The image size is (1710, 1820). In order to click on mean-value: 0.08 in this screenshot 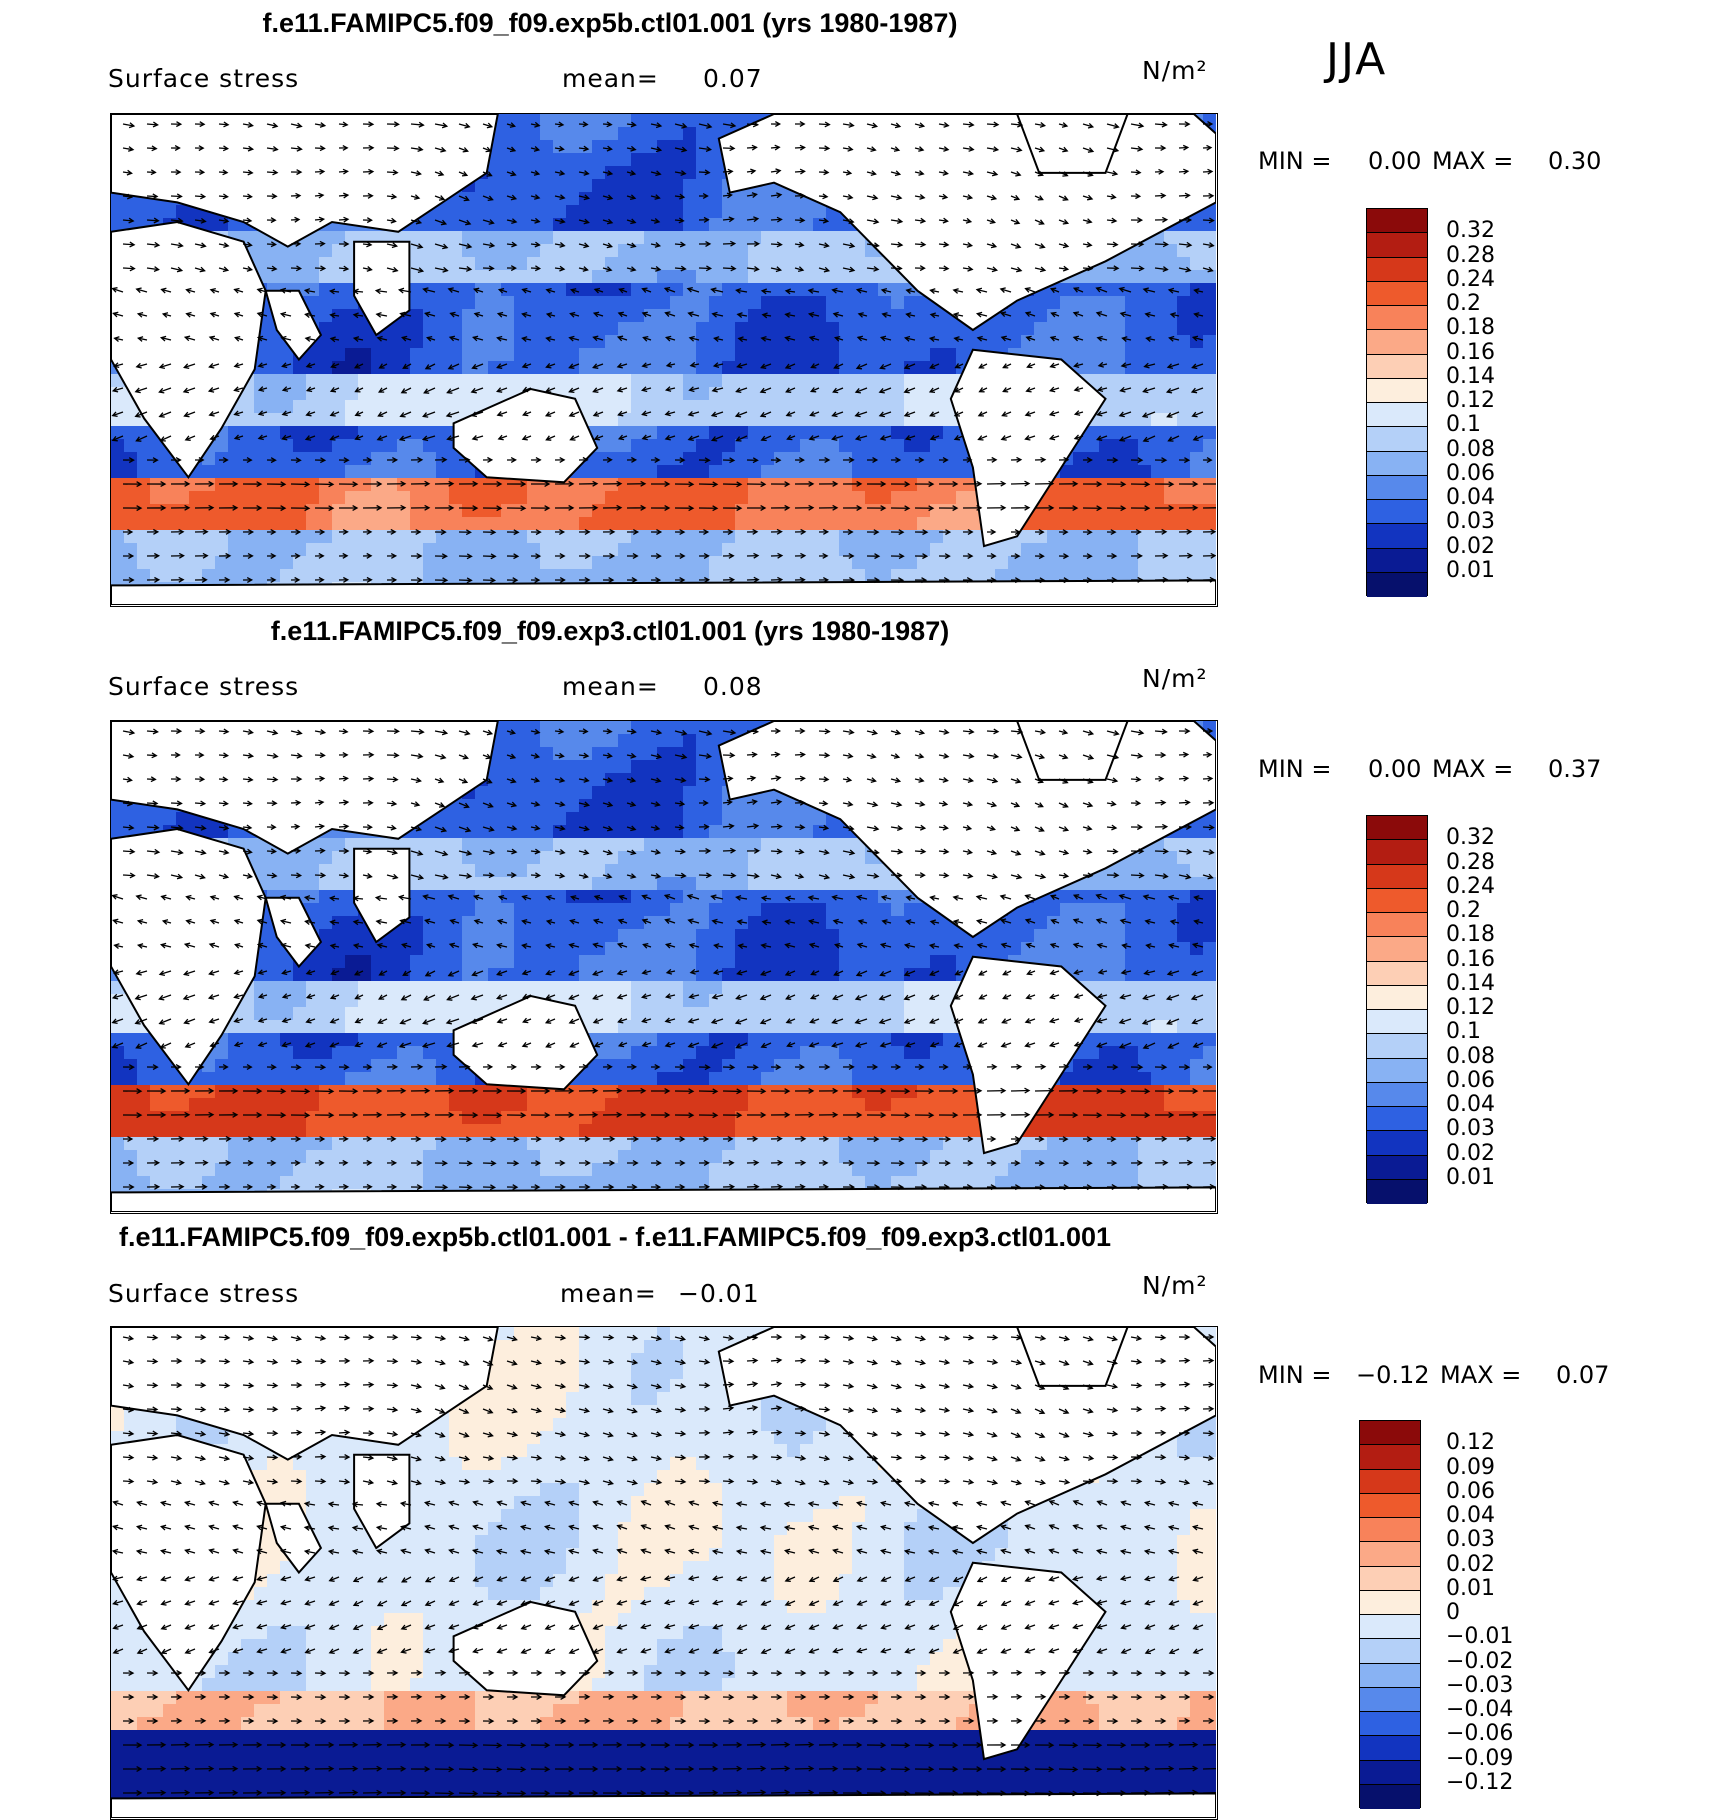, I will do `click(733, 686)`.